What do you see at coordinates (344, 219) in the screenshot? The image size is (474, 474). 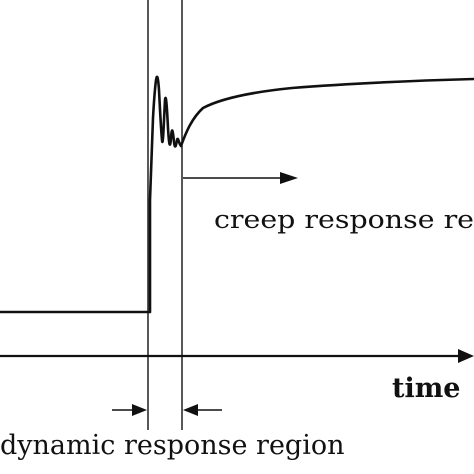 I see `creep-response-label: creep response re` at bounding box center [344, 219].